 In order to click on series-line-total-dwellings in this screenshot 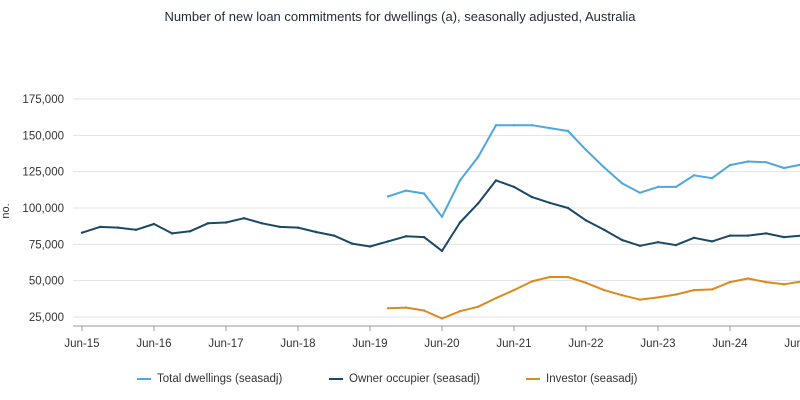, I will do `click(593, 171)`.